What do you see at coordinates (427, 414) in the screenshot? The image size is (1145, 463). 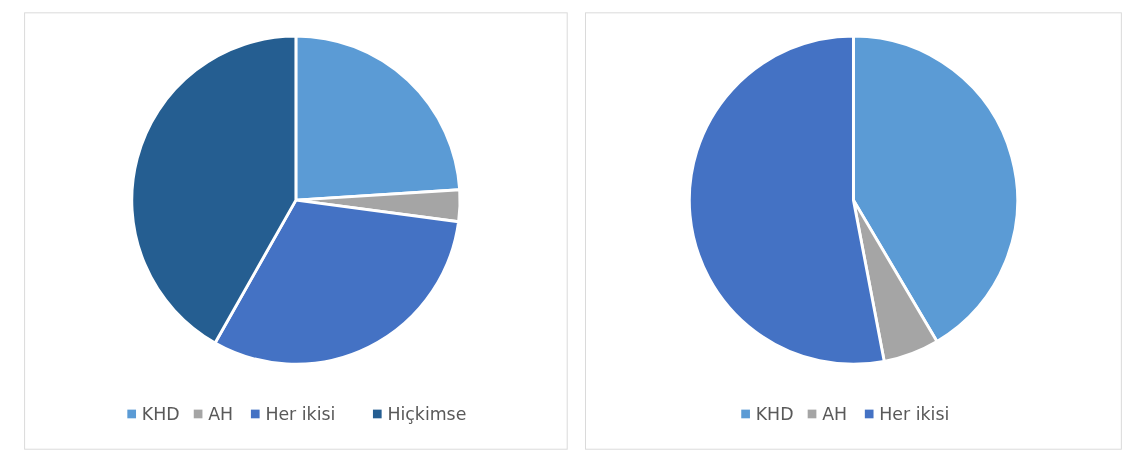 I see `legend-label: Hiçkimse` at bounding box center [427, 414].